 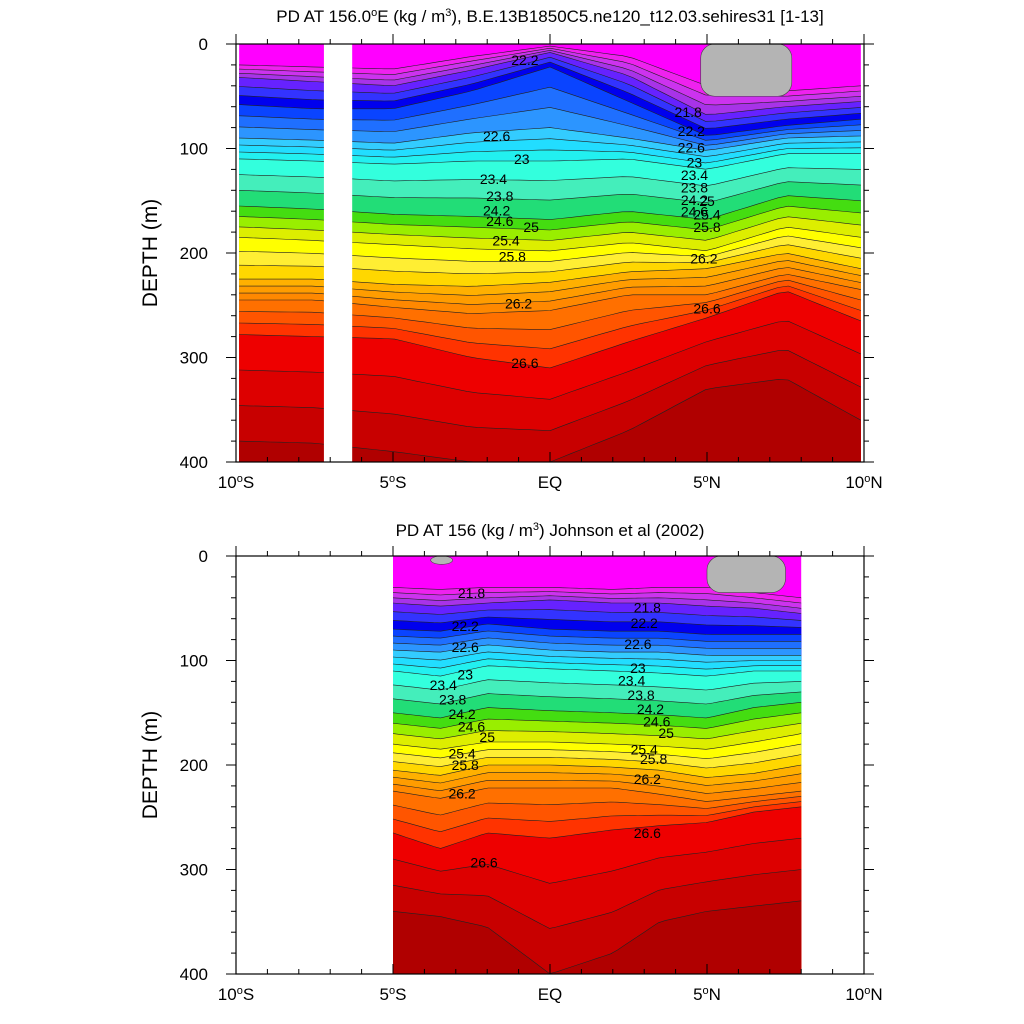 What do you see at coordinates (550, 530) in the screenshot?
I see `chart-title: PD AT 156 (kg / m3) Johnson et al (2002)` at bounding box center [550, 530].